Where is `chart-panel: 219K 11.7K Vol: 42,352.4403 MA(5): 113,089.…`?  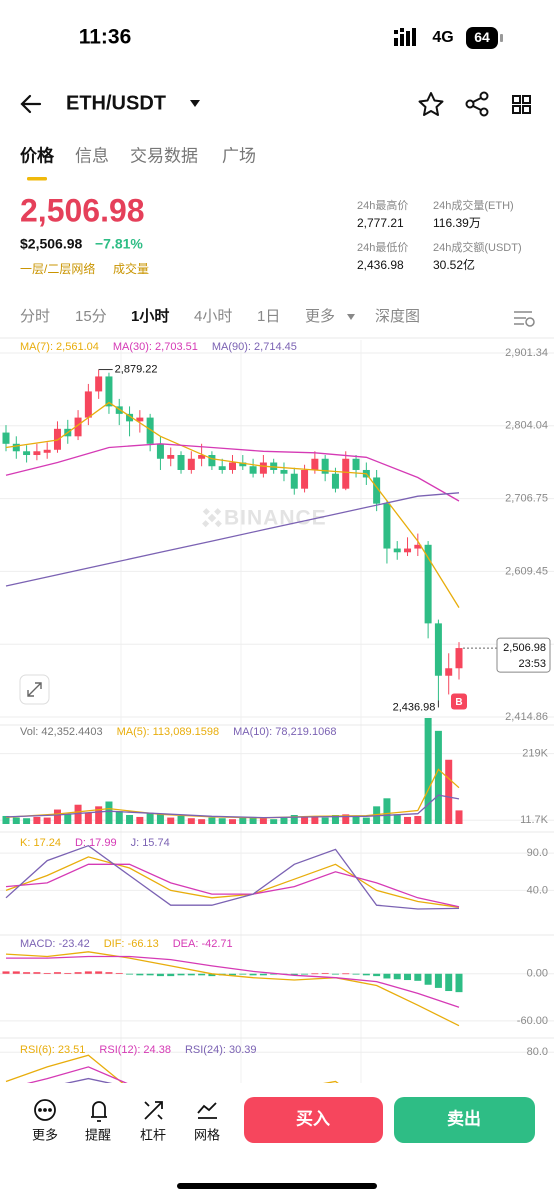
chart-panel: 219K 11.7K Vol: 42,352.4403 MA(5): 113,089.… is located at coordinates (277, 772).